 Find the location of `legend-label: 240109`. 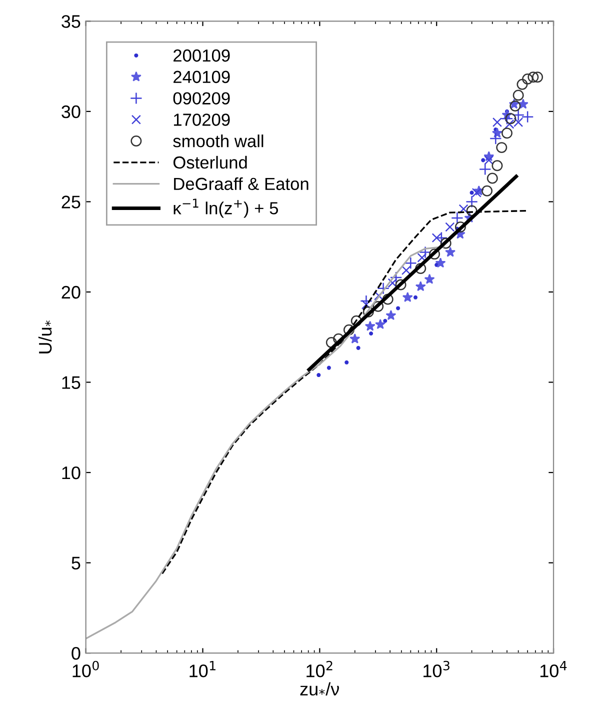

legend-label: 240109 is located at coordinates (202, 77).